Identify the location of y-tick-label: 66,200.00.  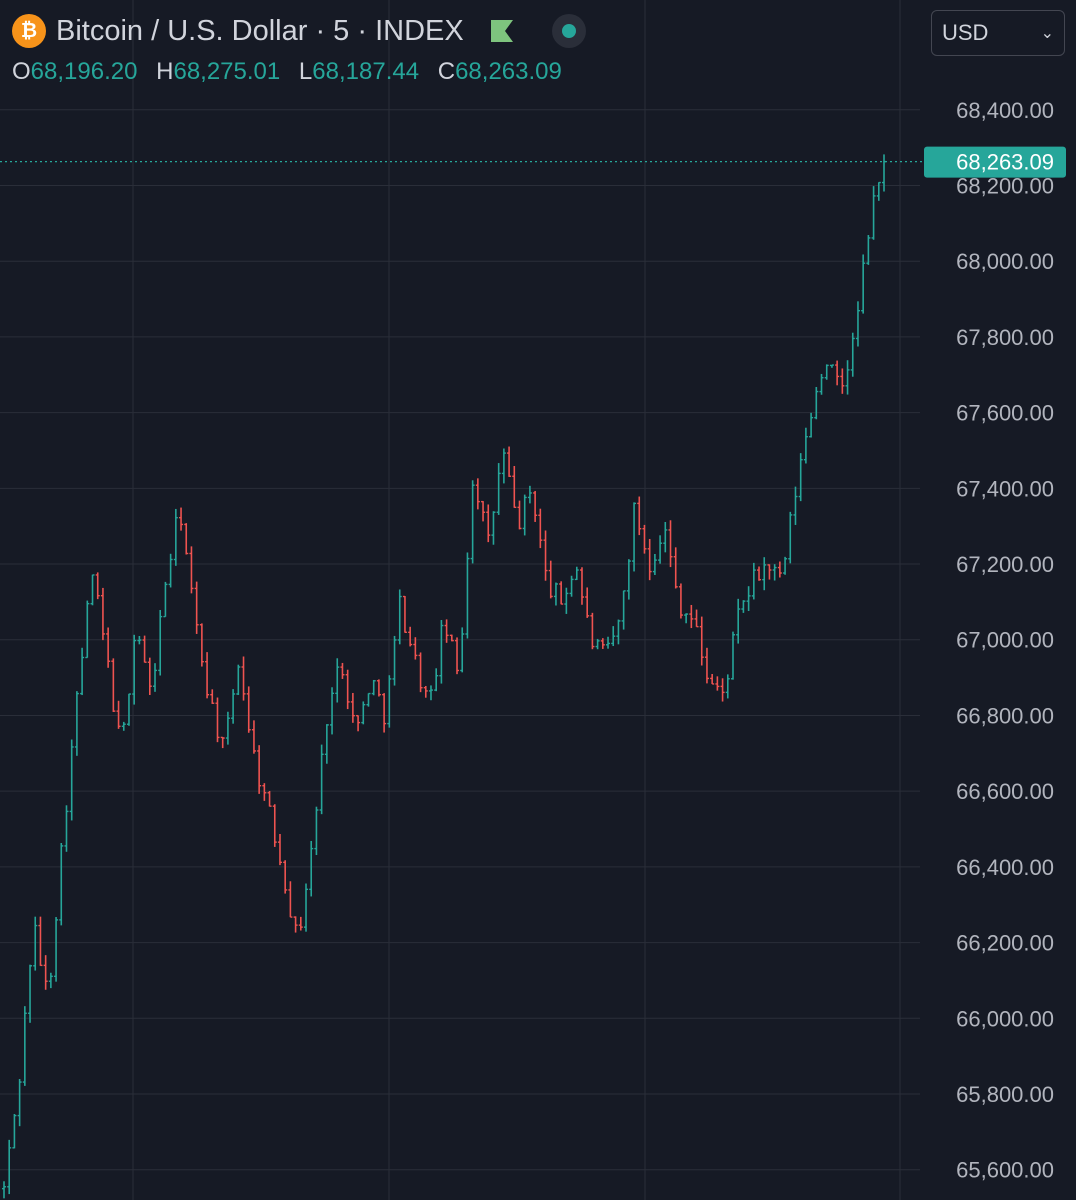
(1005, 943).